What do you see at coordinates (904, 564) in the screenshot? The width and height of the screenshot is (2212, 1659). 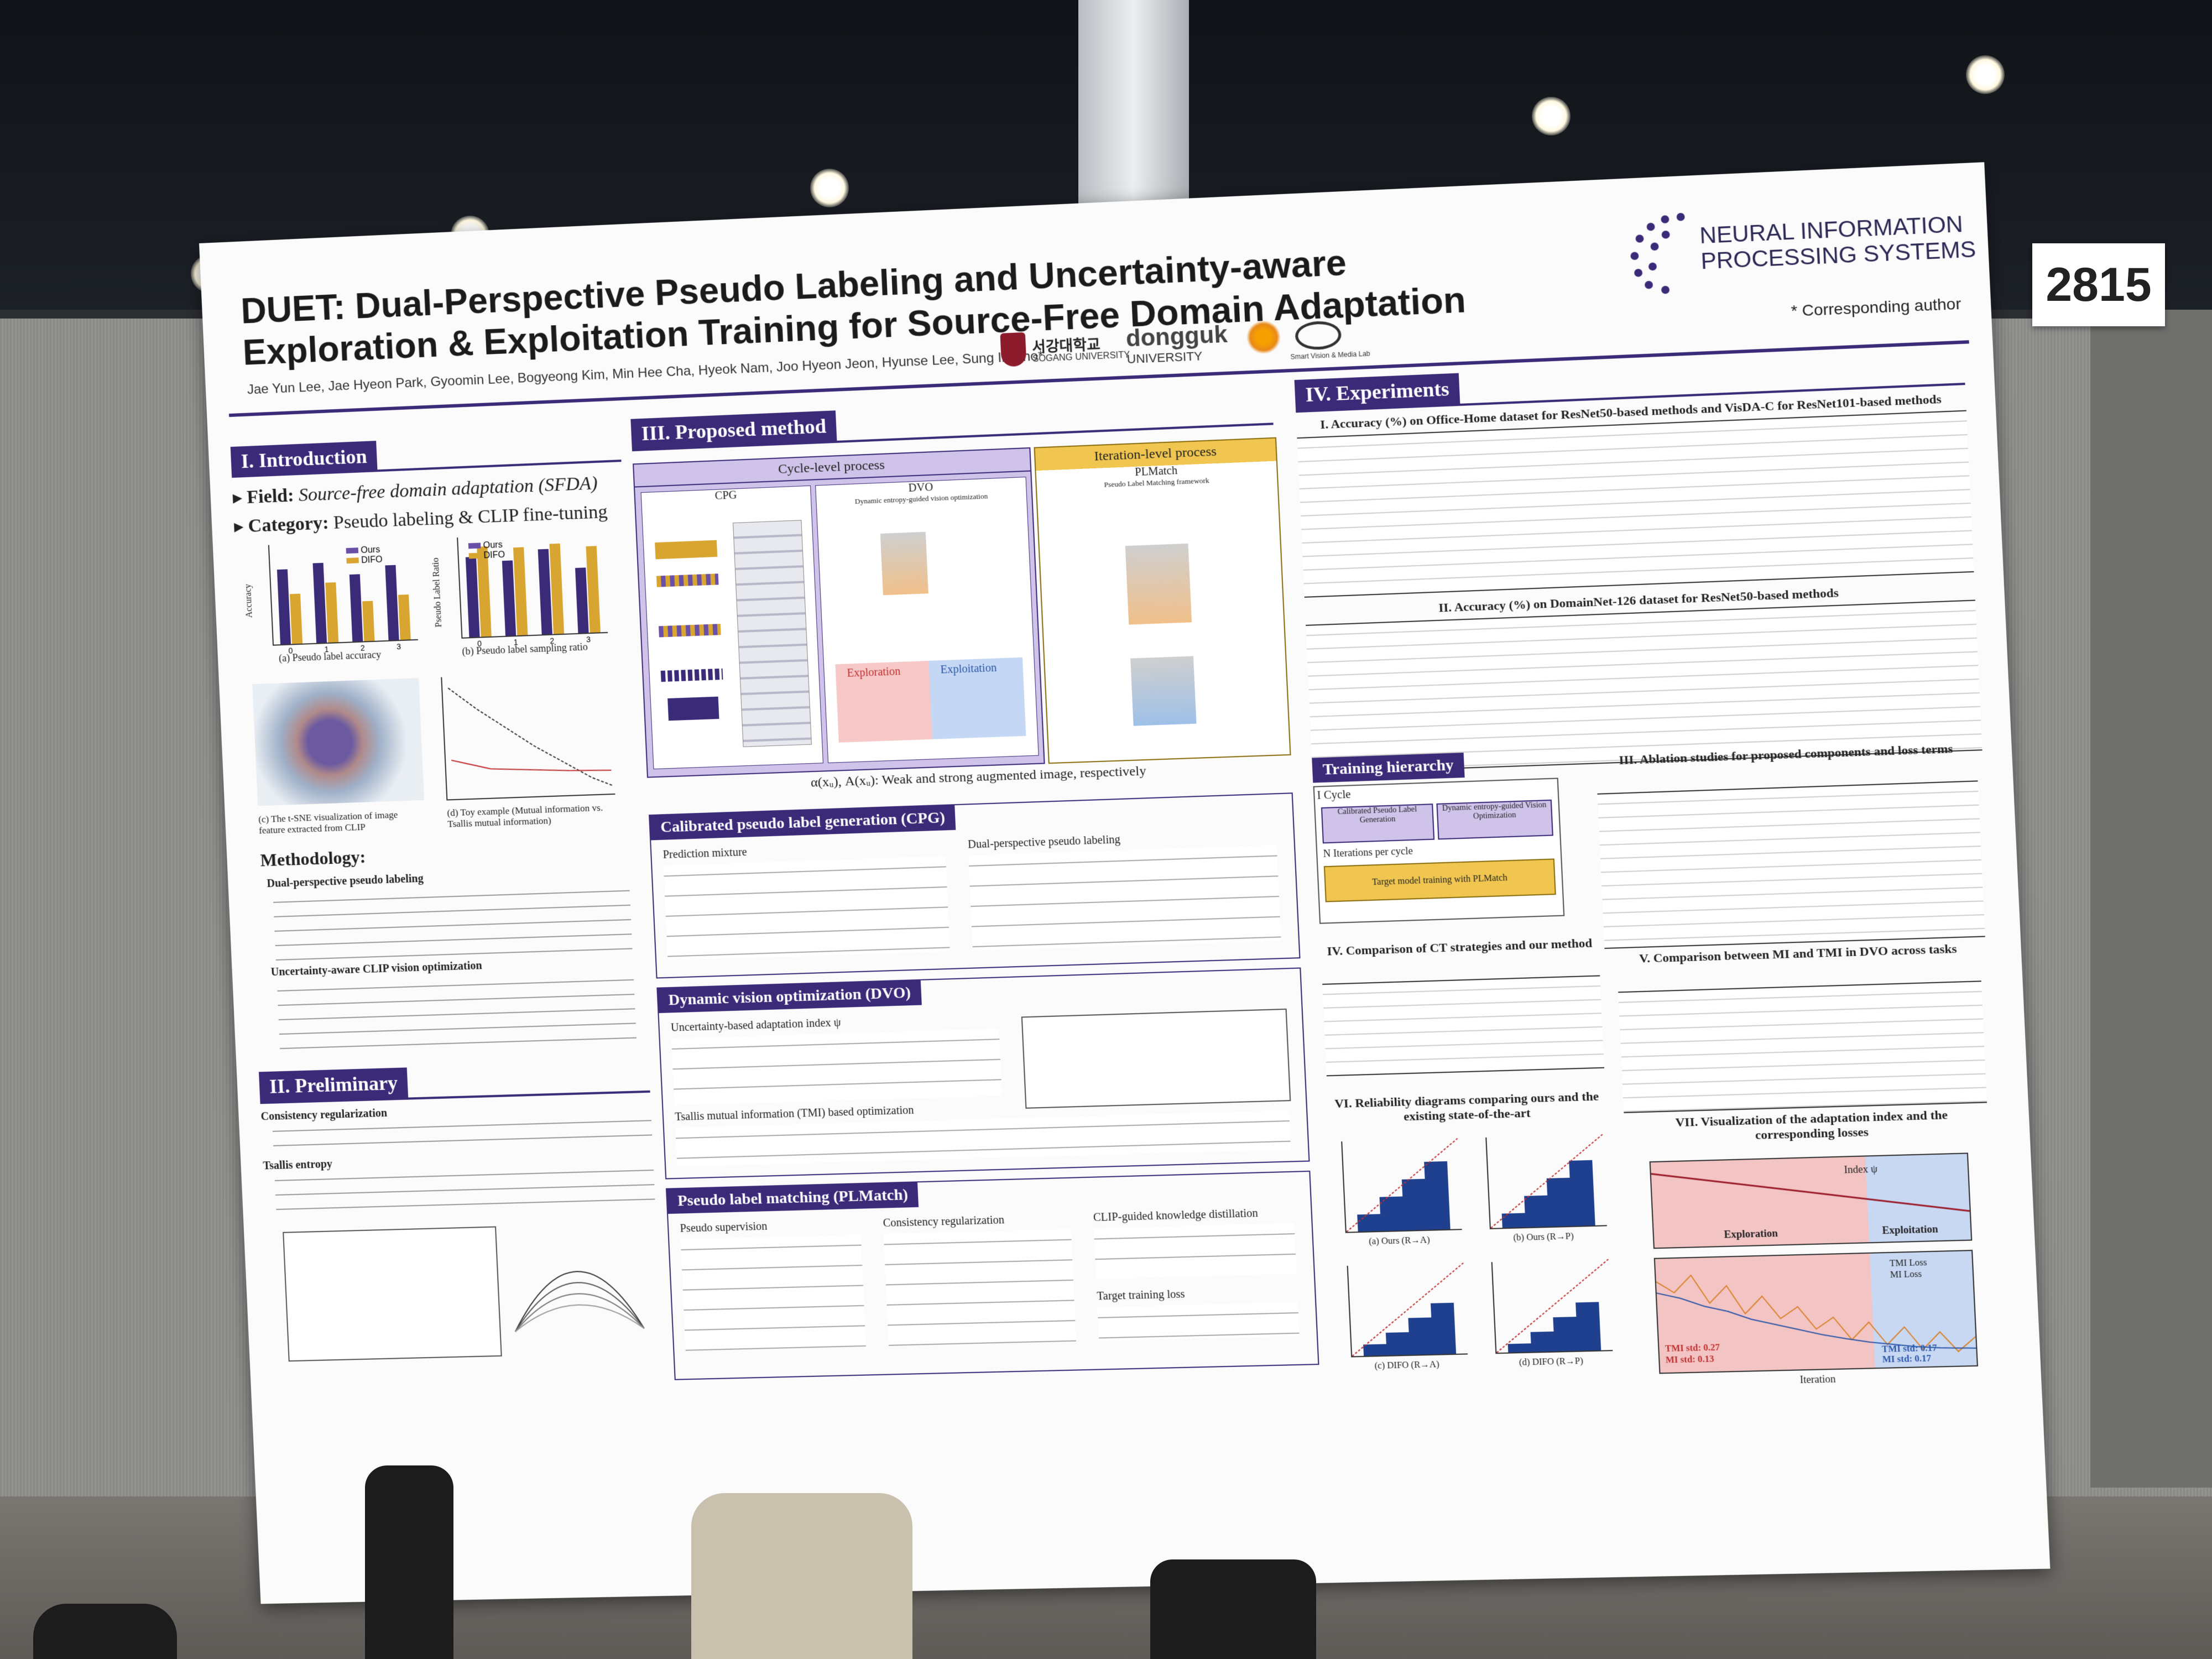 I see `dvo-encoder` at bounding box center [904, 564].